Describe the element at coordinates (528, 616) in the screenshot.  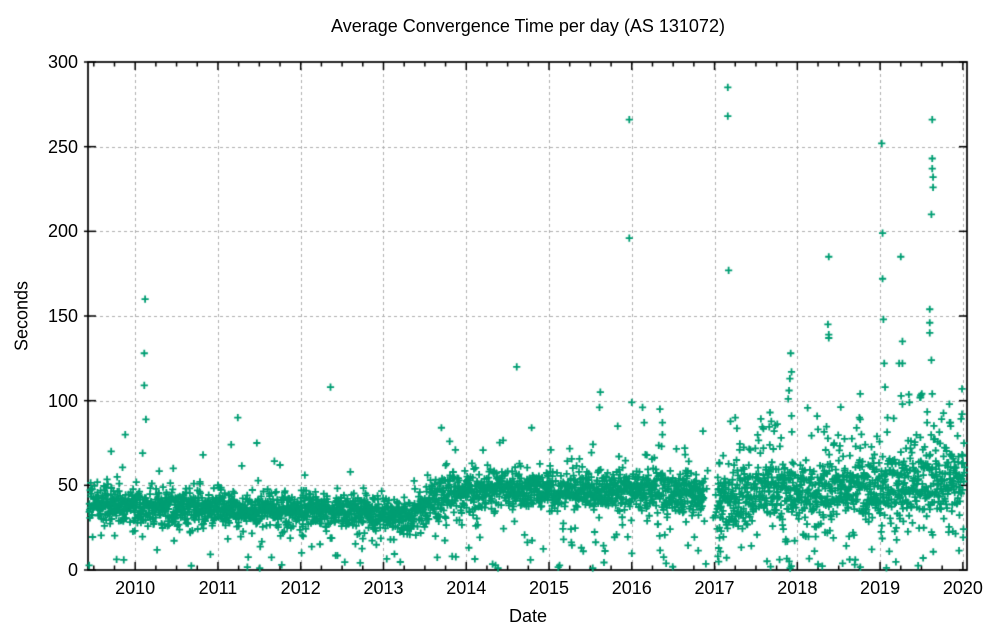
I see `x-axis-label: Date` at that location.